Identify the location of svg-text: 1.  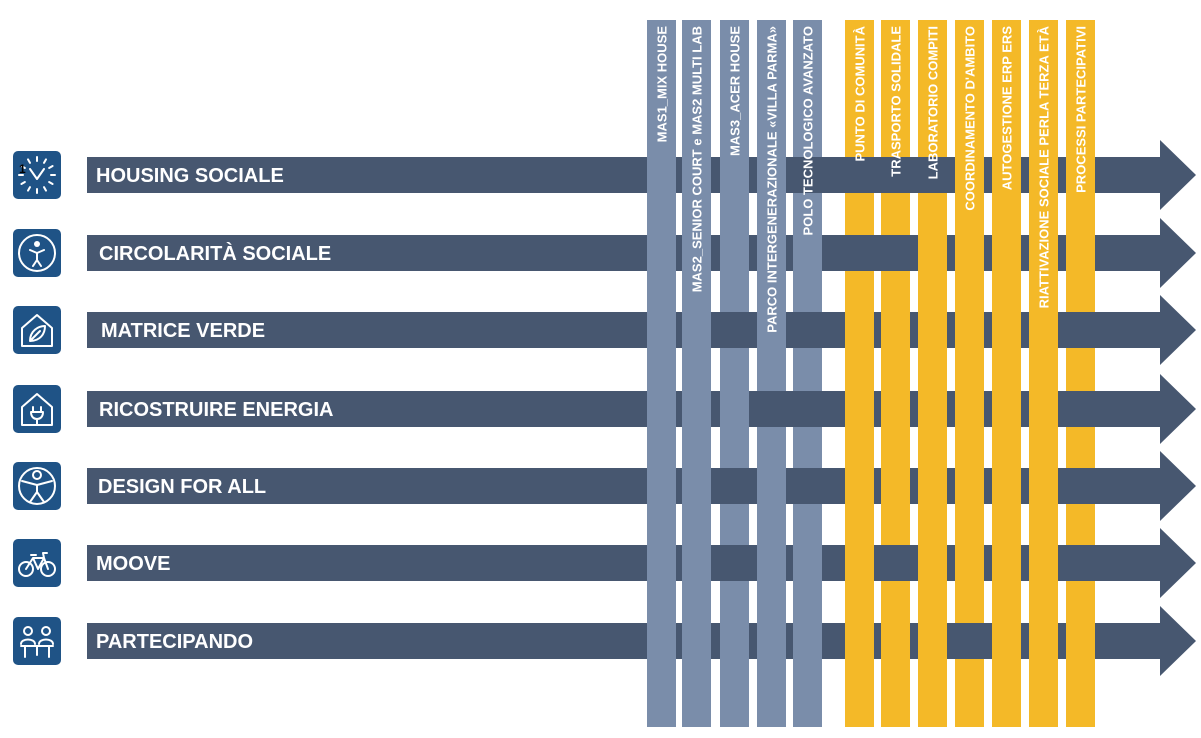
(22, 169).